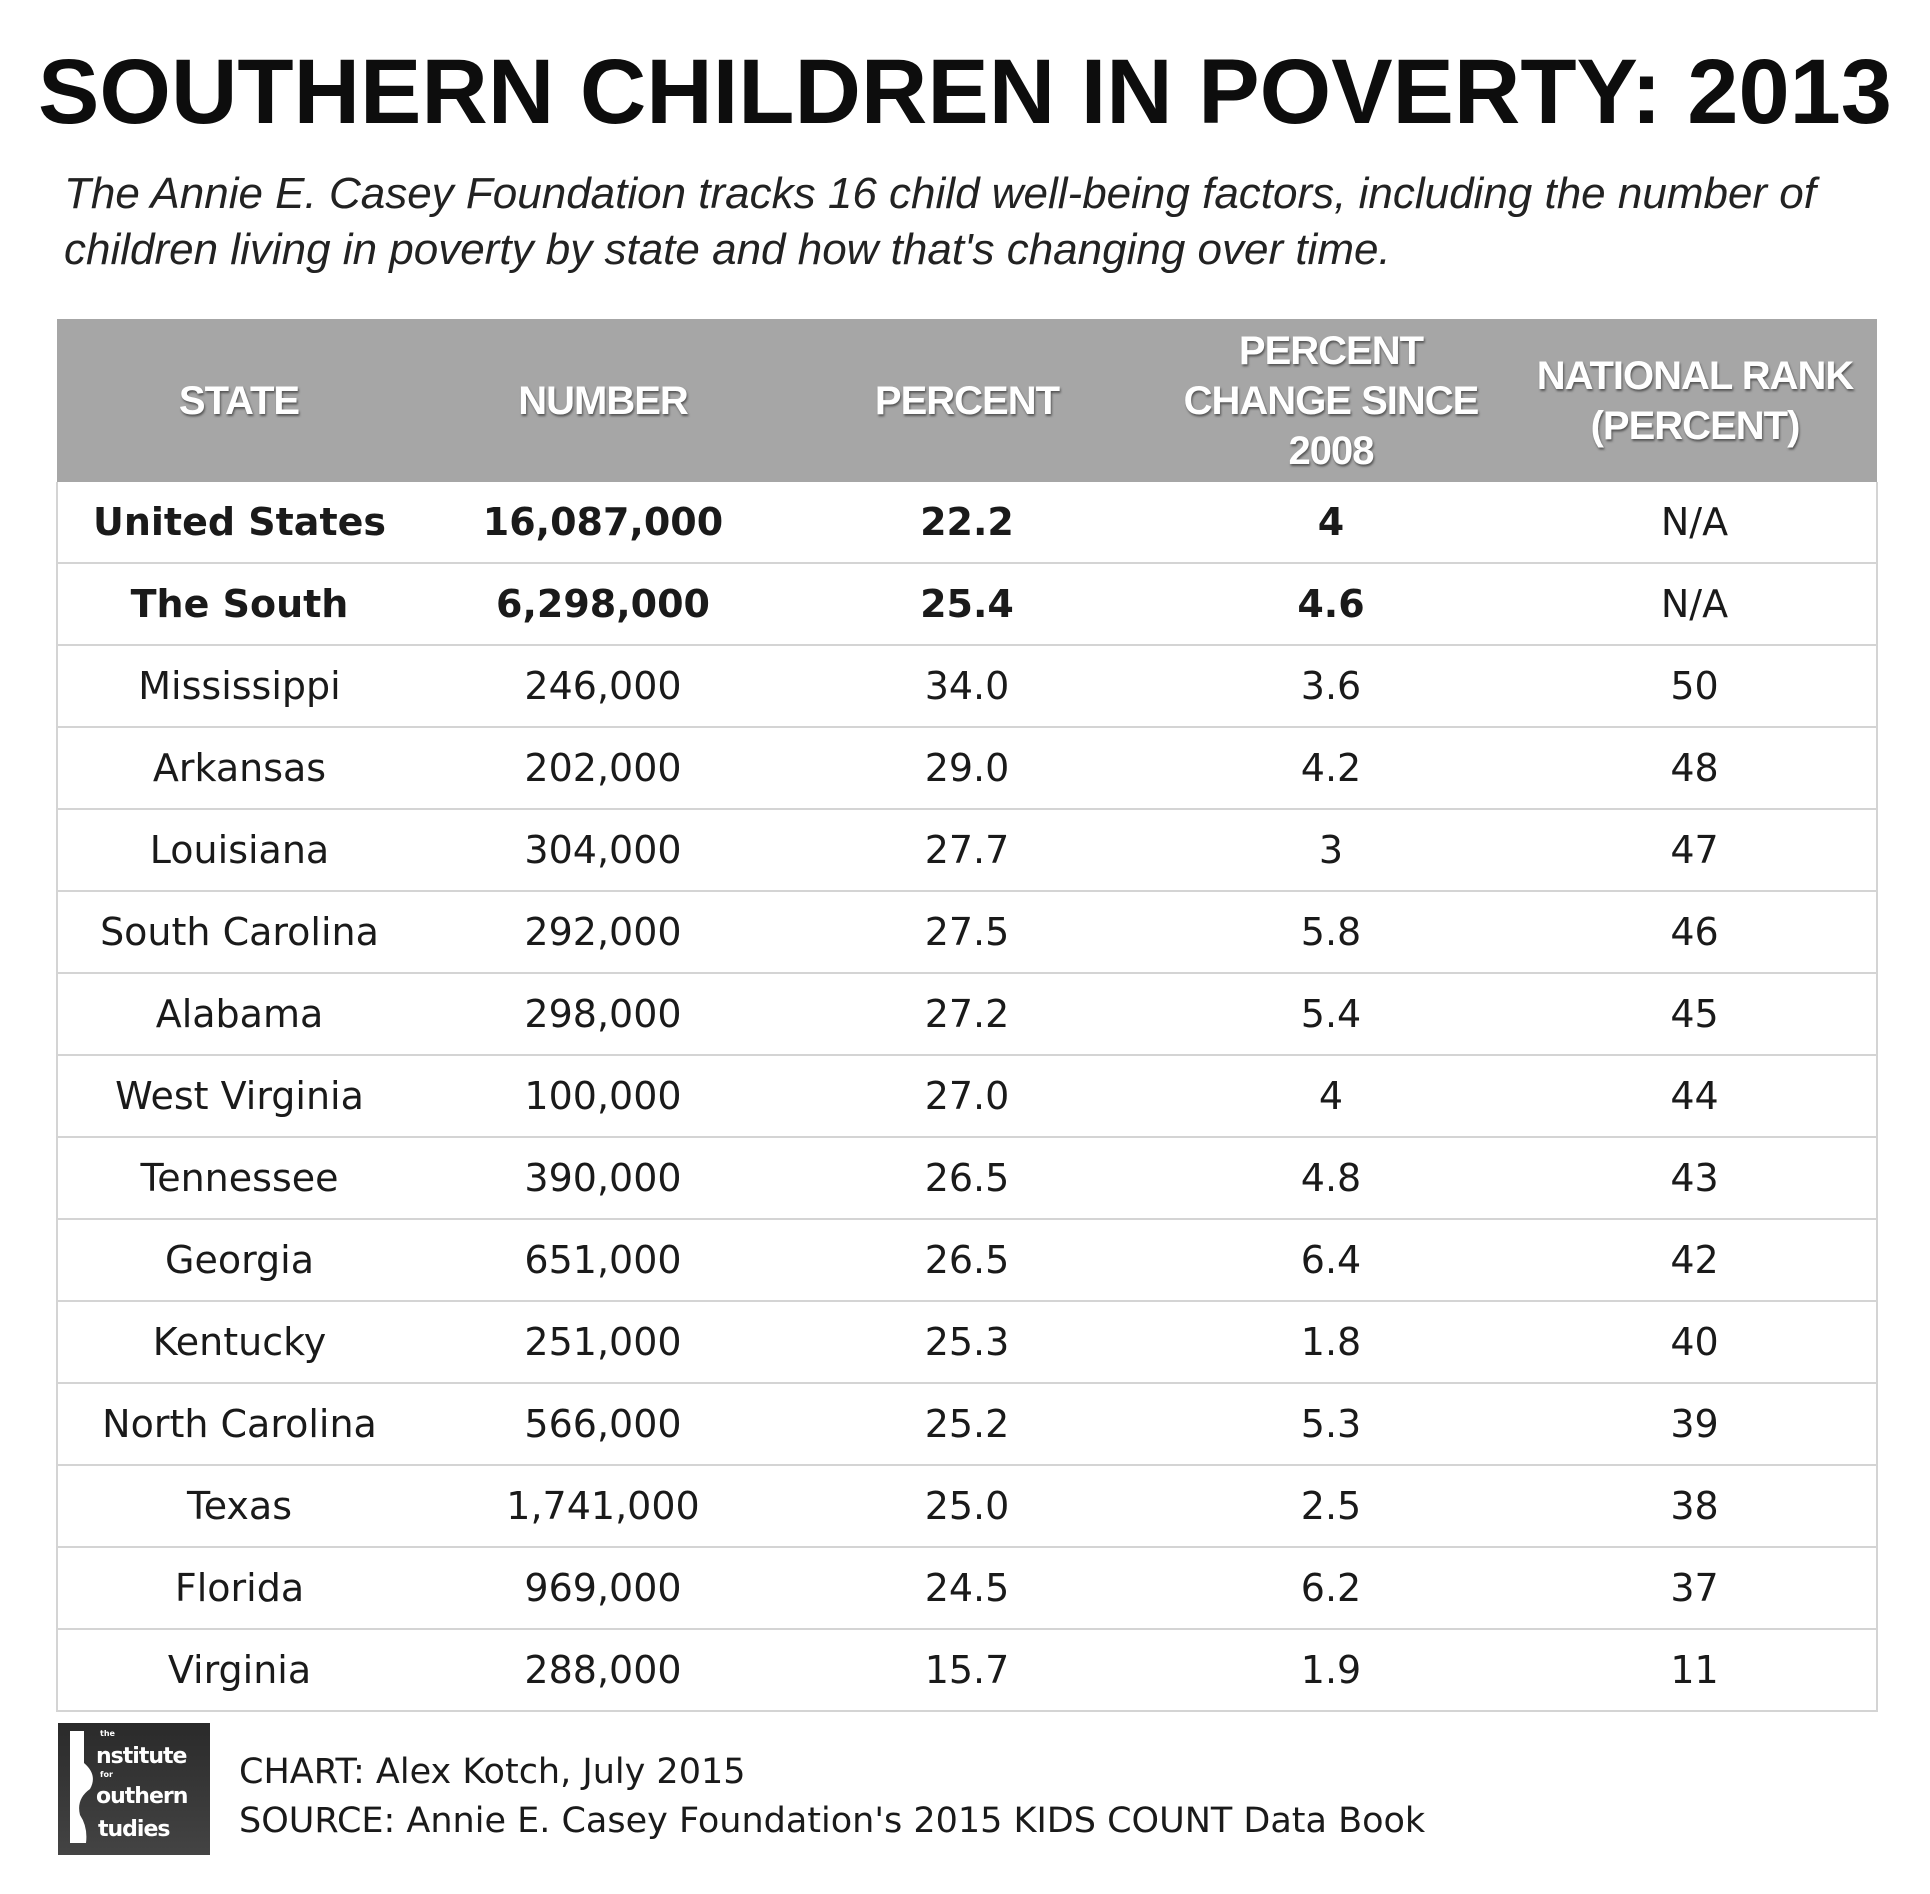 The height and width of the screenshot is (1894, 1930). What do you see at coordinates (1331, 400) in the screenshot?
I see `col-header-percent-change: PERCENT CHANGE SINCE 2008` at bounding box center [1331, 400].